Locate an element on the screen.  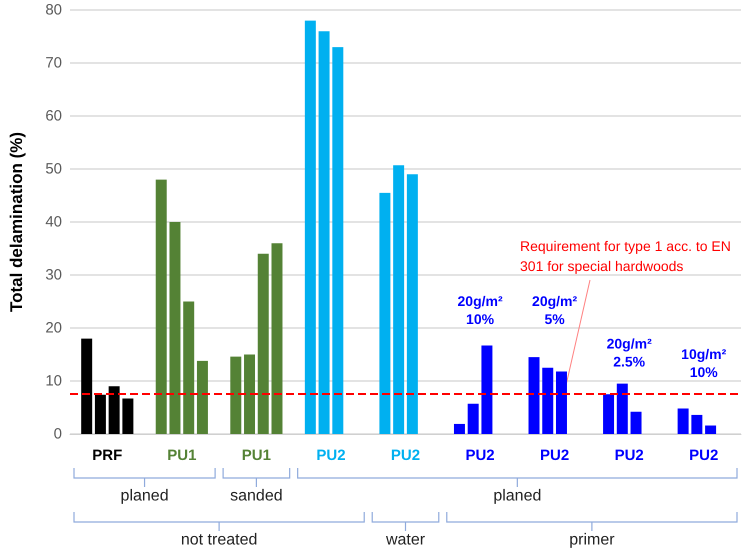
y-tick-label: 70 is located at coordinates (53, 63).